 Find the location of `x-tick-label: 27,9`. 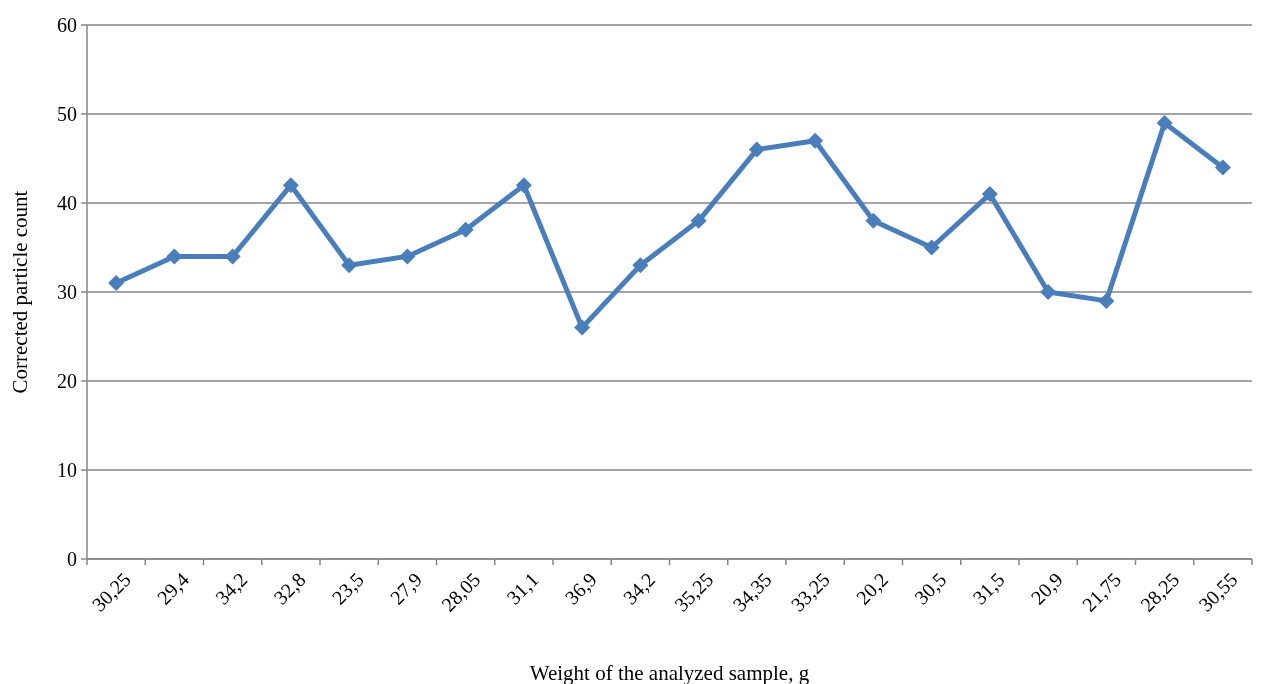

x-tick-label: 27,9 is located at coordinates (406, 588).